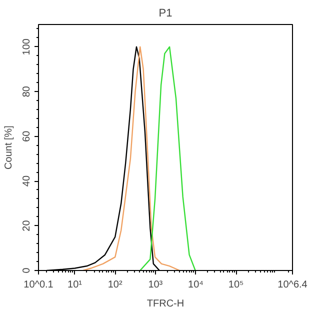 Image resolution: width=314 pixels, height=317 pixels. What do you see at coordinates (39, 285) in the screenshot?
I see `x-tick-label: 10^0.1` at bounding box center [39, 285].